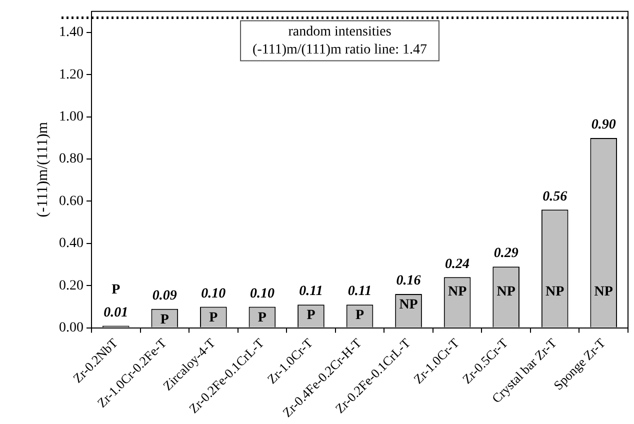 Image resolution: width=634 pixels, height=424 pixels. I want to click on y-tick-label: 0.20, so click(71, 286).